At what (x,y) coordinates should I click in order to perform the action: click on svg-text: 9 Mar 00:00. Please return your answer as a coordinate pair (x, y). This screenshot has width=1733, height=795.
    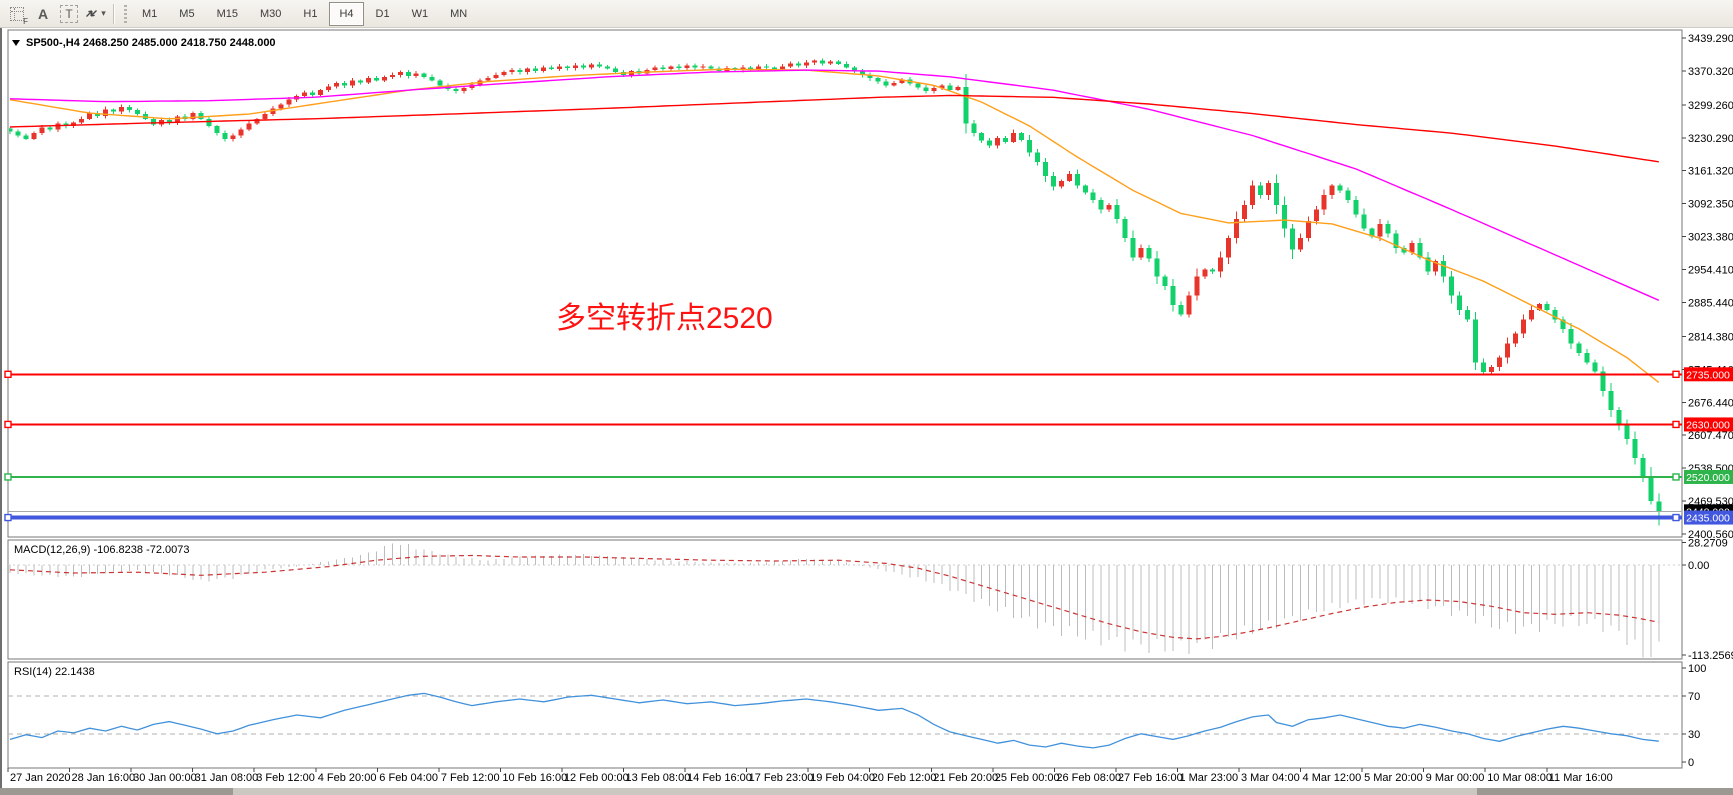
    Looking at the image, I should click on (1455, 778).